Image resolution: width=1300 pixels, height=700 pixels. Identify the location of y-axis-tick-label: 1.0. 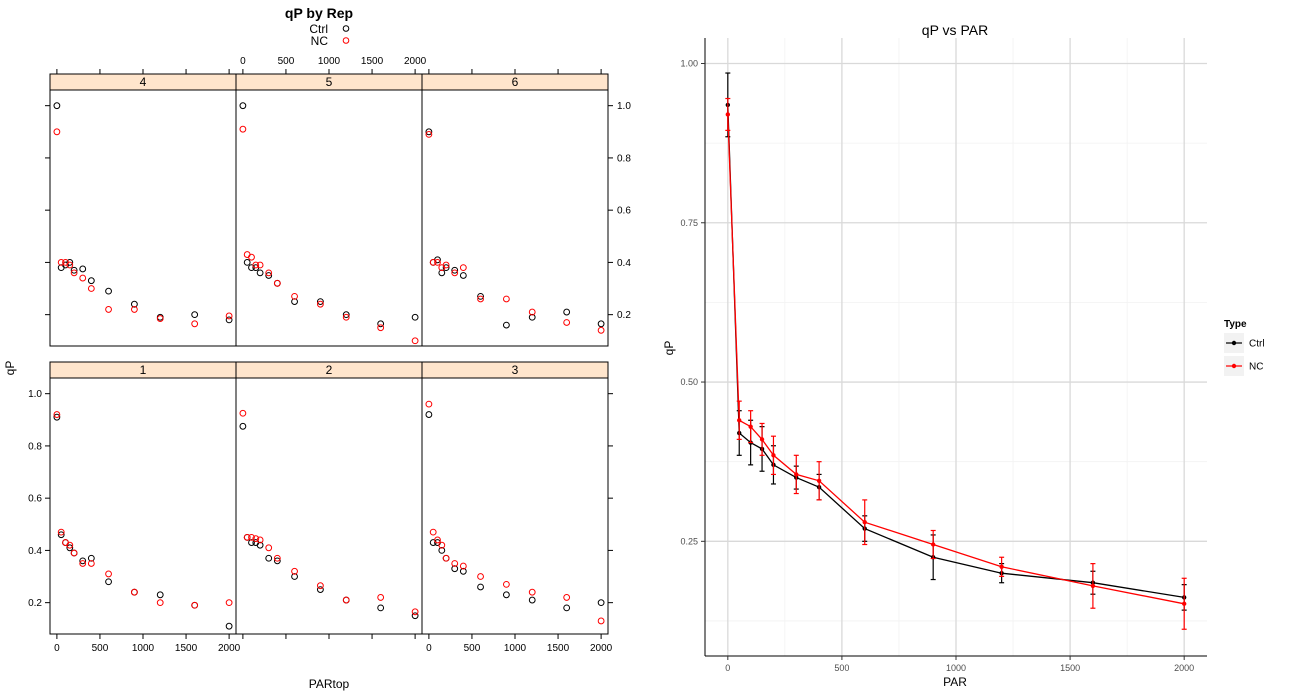
(35, 394).